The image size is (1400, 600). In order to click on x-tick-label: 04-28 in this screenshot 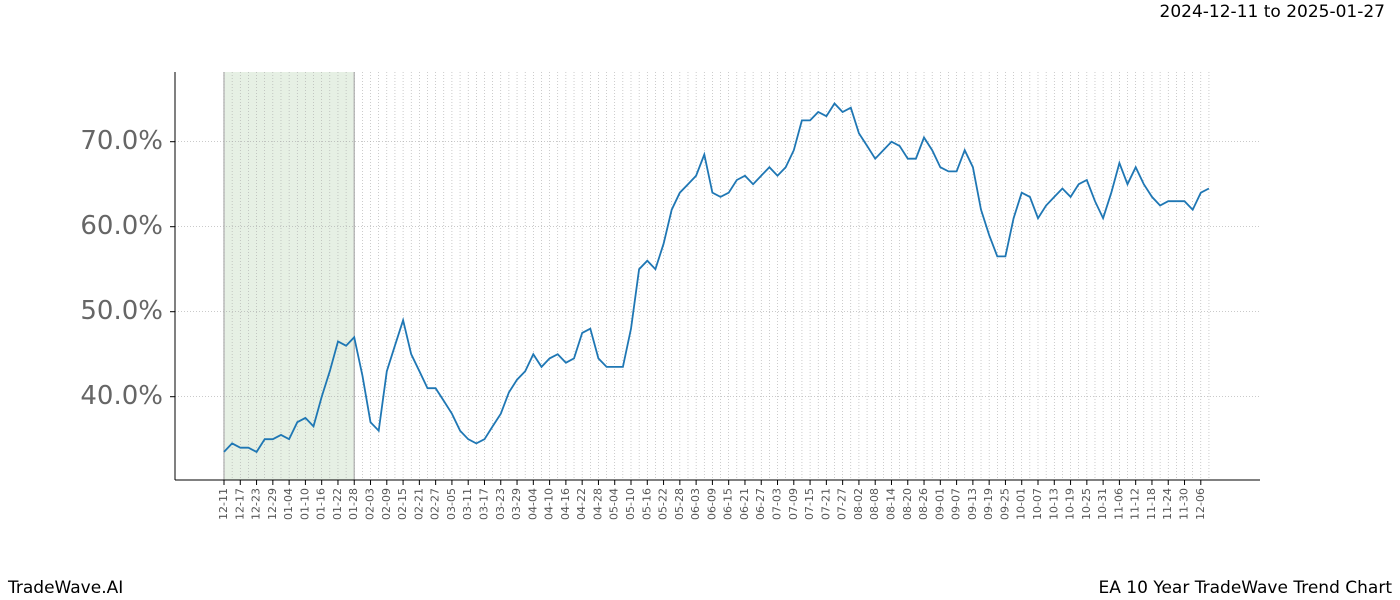, I will do `click(597, 504)`.